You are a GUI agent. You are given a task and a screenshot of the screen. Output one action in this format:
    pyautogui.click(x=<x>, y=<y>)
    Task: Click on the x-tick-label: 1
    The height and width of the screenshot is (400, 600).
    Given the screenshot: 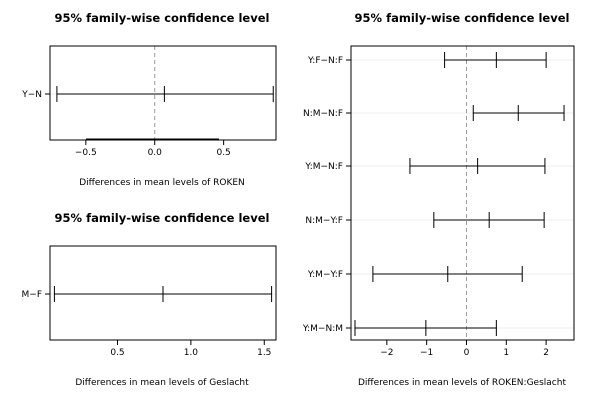 What is the action you would take?
    pyautogui.click(x=506, y=353)
    